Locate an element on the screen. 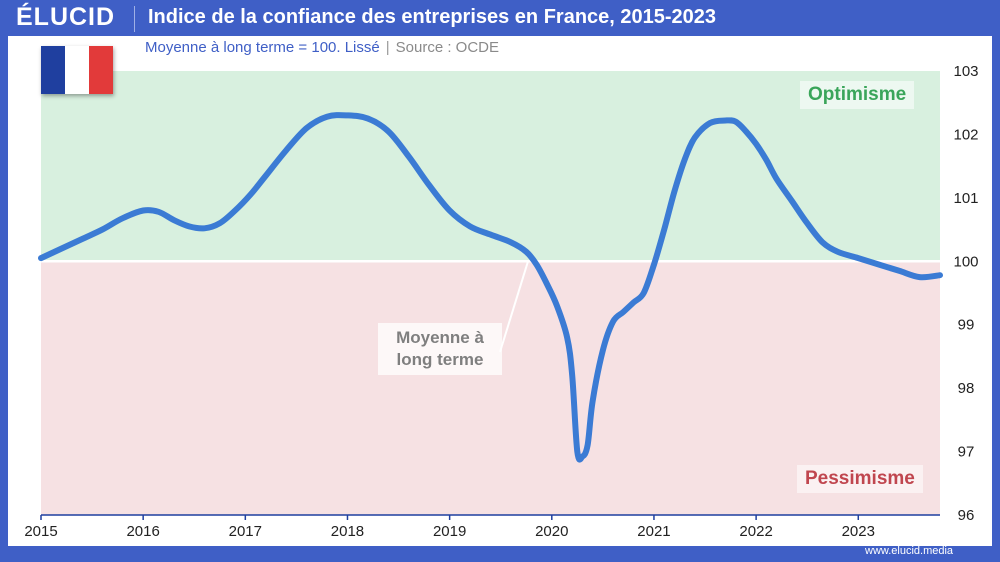  x-tick-label: 2016 is located at coordinates (142, 531).